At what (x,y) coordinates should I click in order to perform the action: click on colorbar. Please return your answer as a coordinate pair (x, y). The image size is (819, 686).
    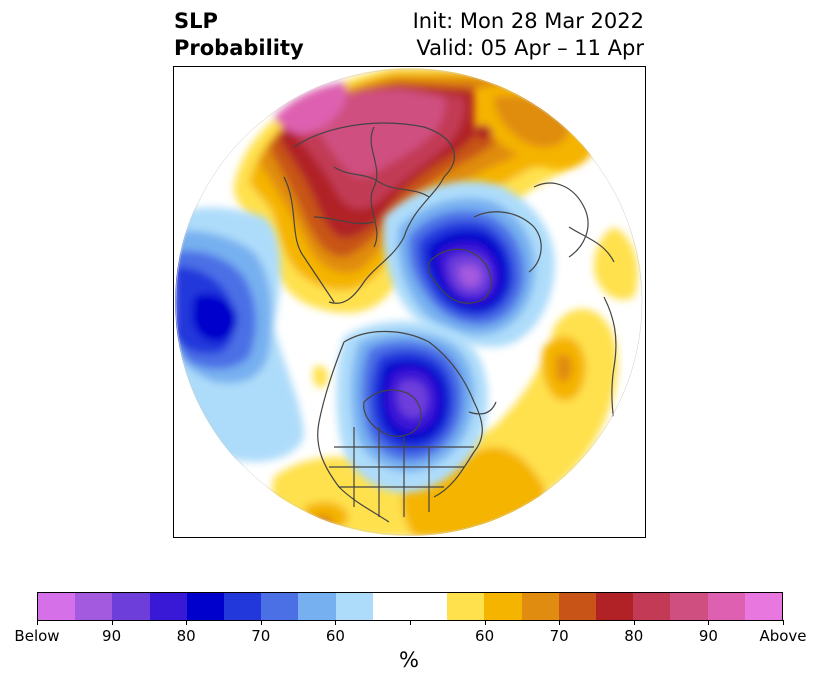
    Looking at the image, I should click on (410, 606).